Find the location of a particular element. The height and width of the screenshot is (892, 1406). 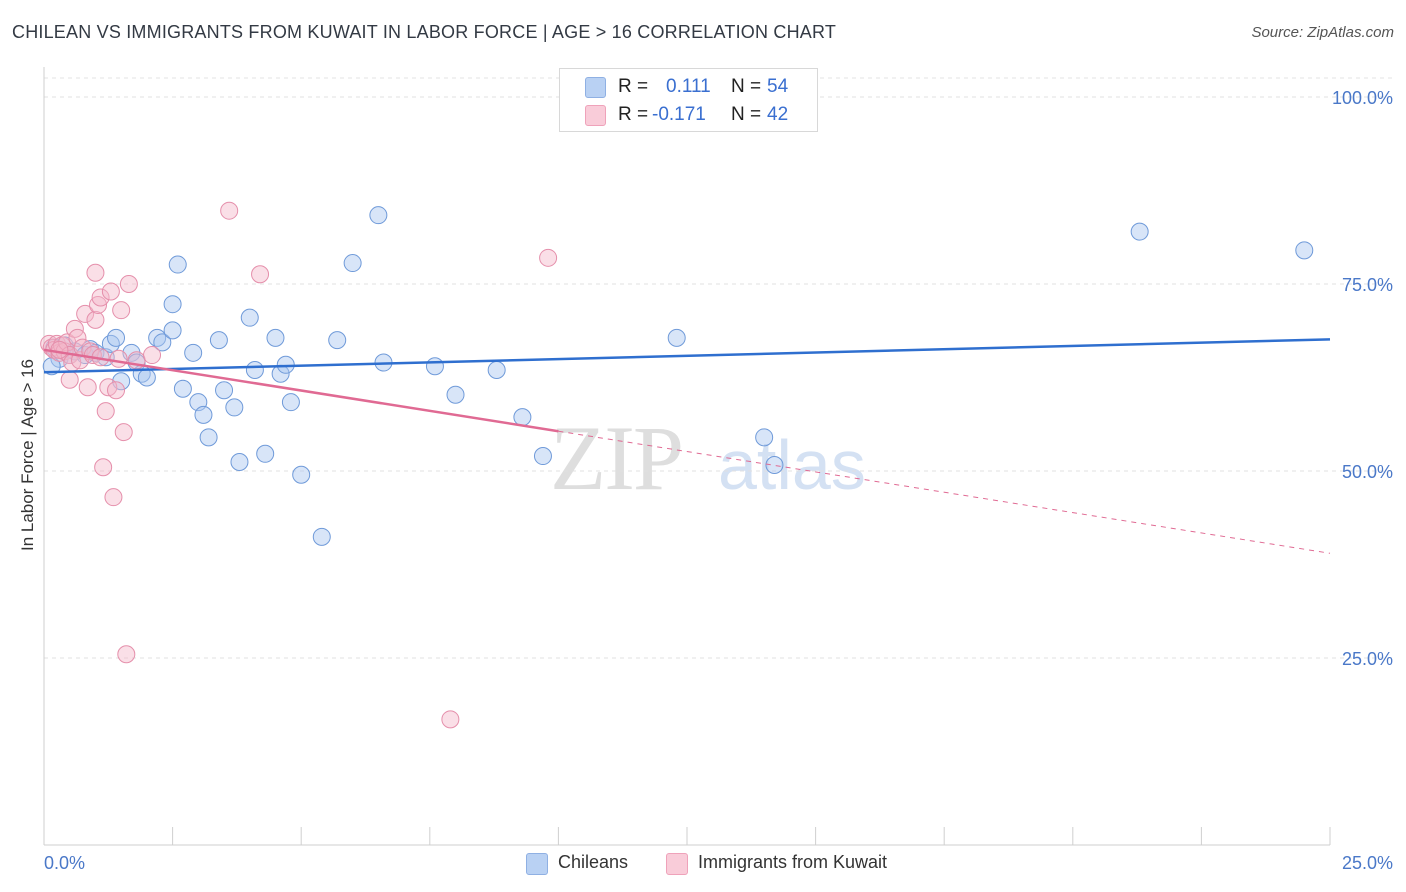

watermark-zip: ZIP is located at coordinates (617, 458).